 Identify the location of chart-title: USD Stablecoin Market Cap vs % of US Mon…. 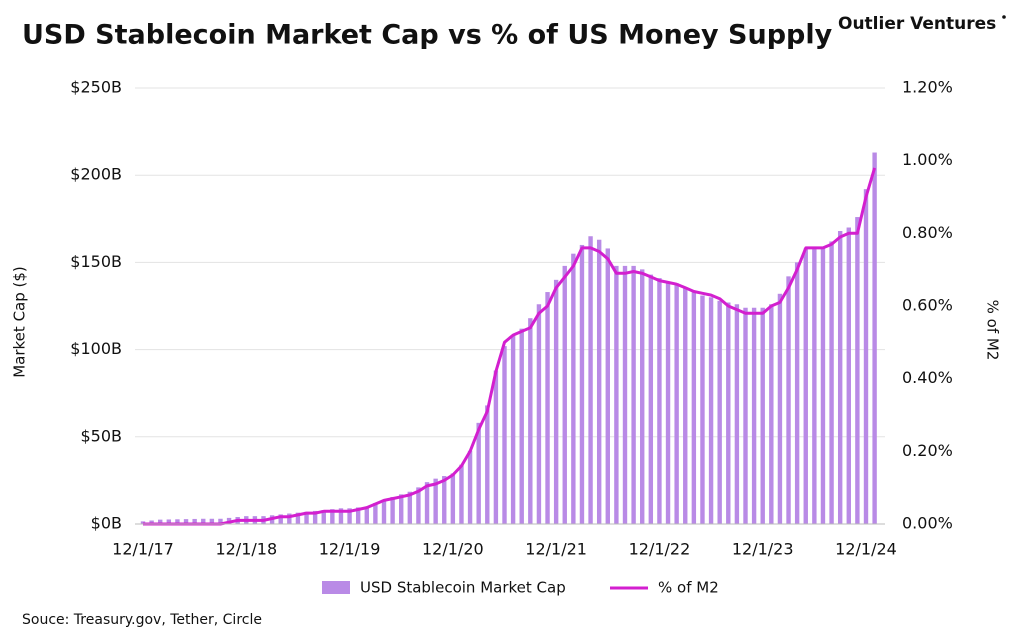
(427, 35).